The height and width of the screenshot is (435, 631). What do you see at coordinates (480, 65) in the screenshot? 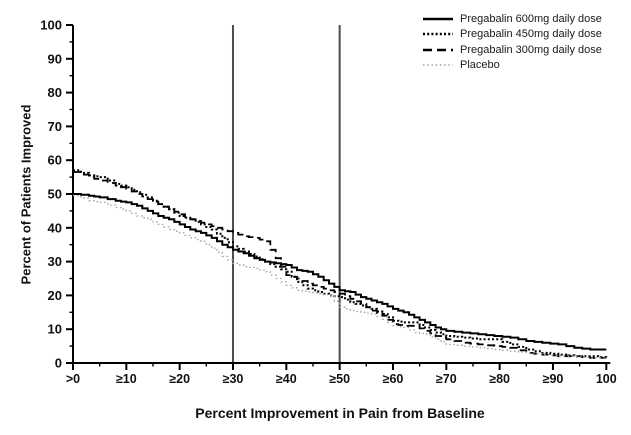
I see `legend-label: Placebo` at bounding box center [480, 65].